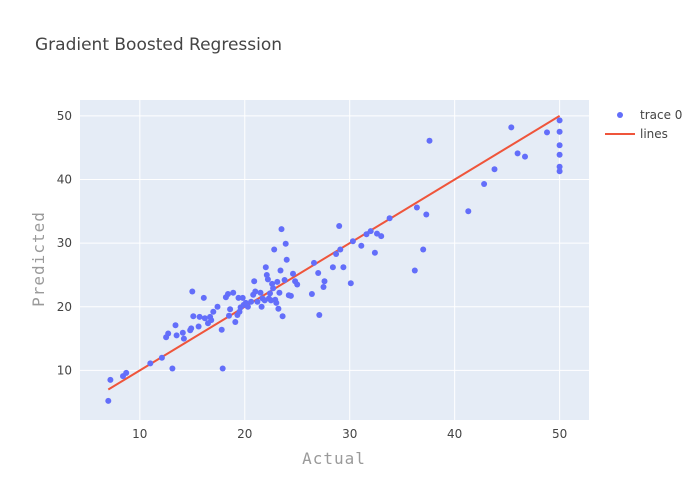 This screenshot has width=700, height=500. Describe the element at coordinates (158, 45) in the screenshot. I see `chart-title: Gradient Boosted Regression` at that location.